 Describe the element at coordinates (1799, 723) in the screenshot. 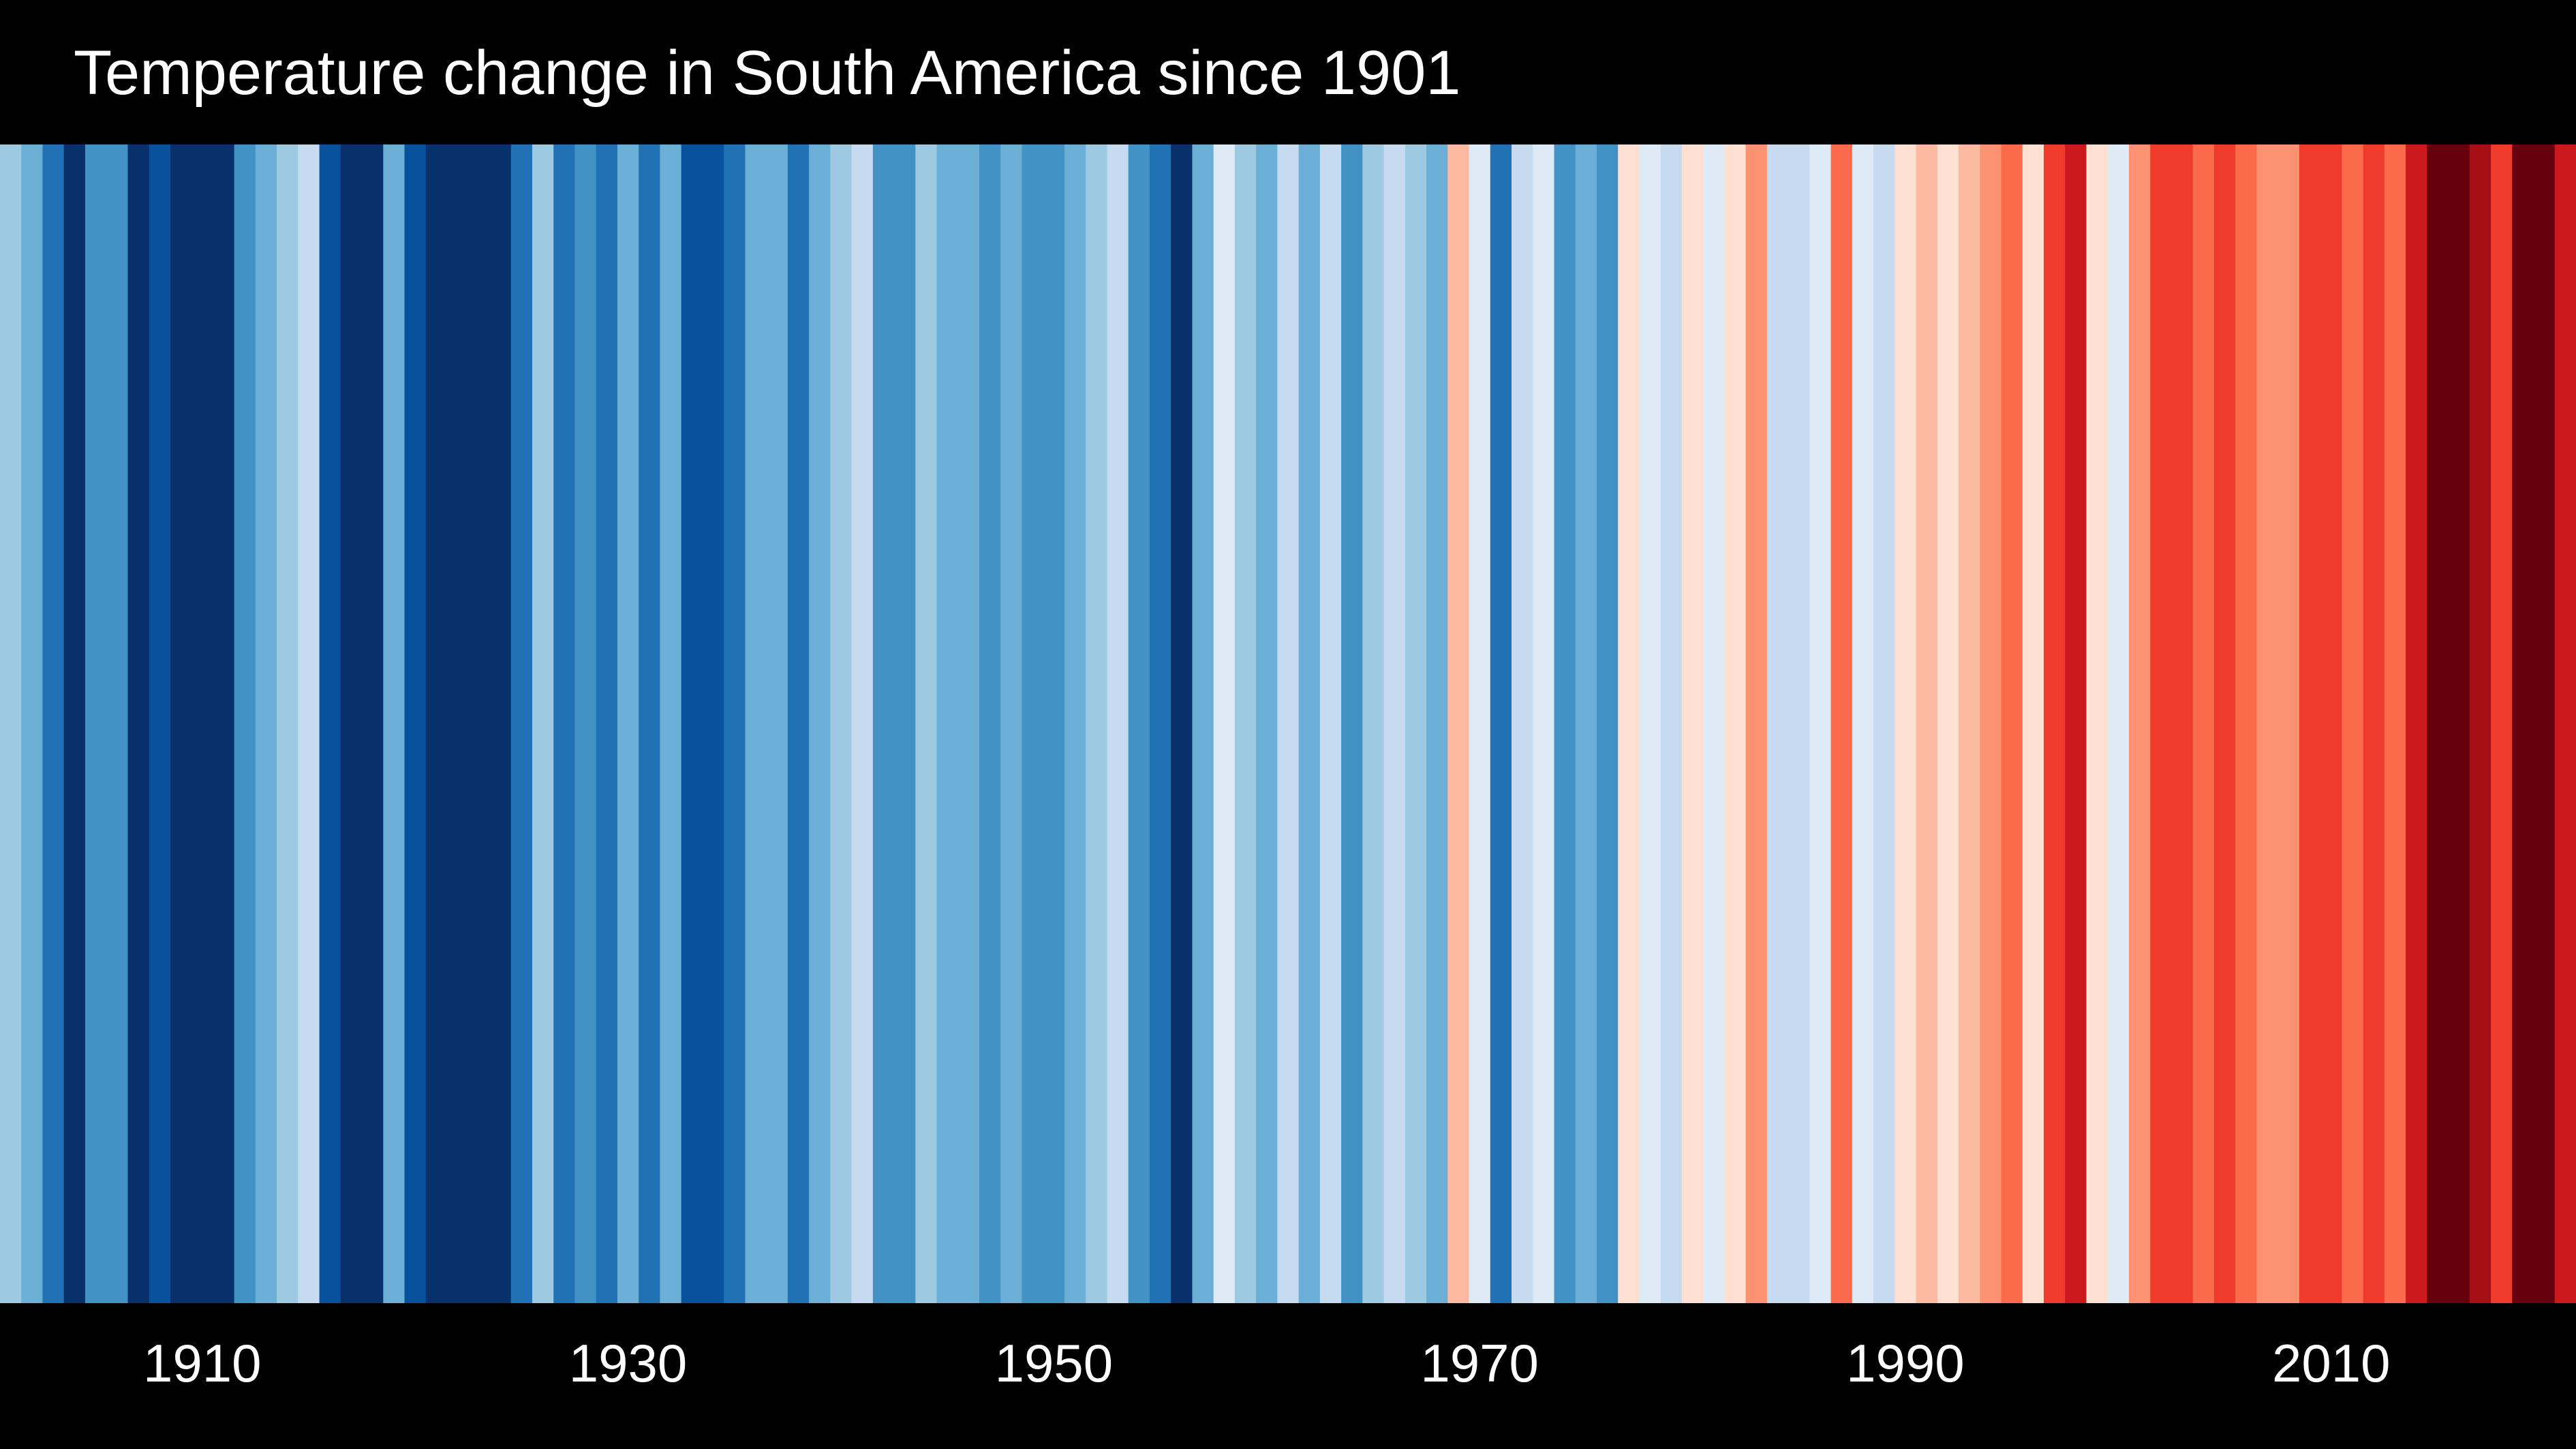

I see `stripe-1985` at that location.